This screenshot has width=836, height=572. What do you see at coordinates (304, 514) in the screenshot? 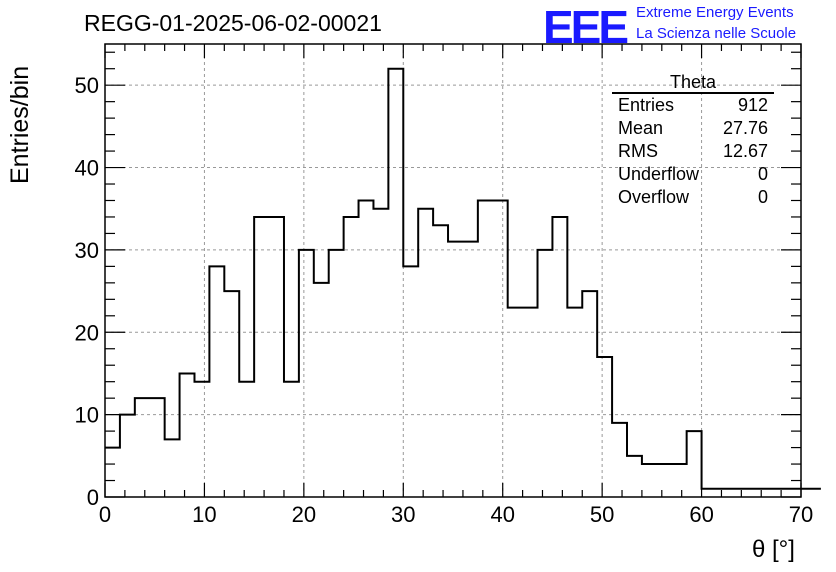
I see `x-tick-label: 20` at bounding box center [304, 514].